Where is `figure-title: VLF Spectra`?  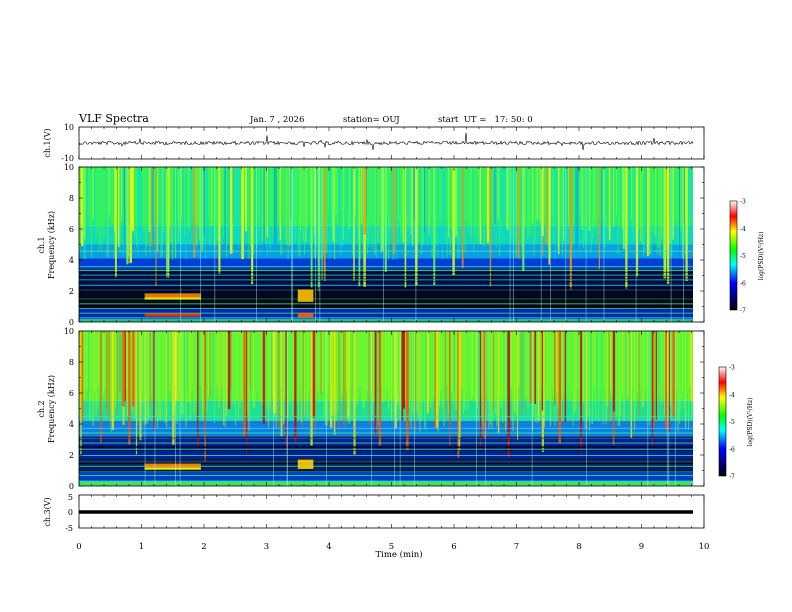 figure-title: VLF Spectra is located at coordinates (113, 118).